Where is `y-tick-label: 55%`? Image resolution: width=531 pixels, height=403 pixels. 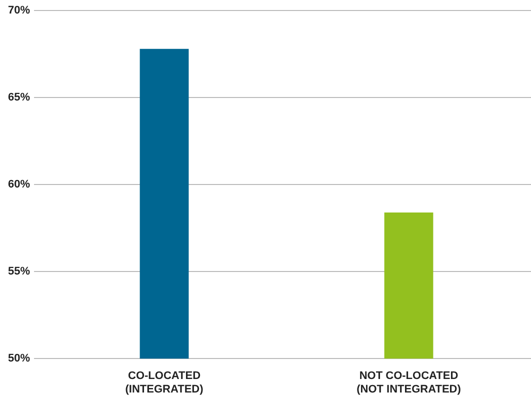 y-tick-label: 55% is located at coordinates (19, 272).